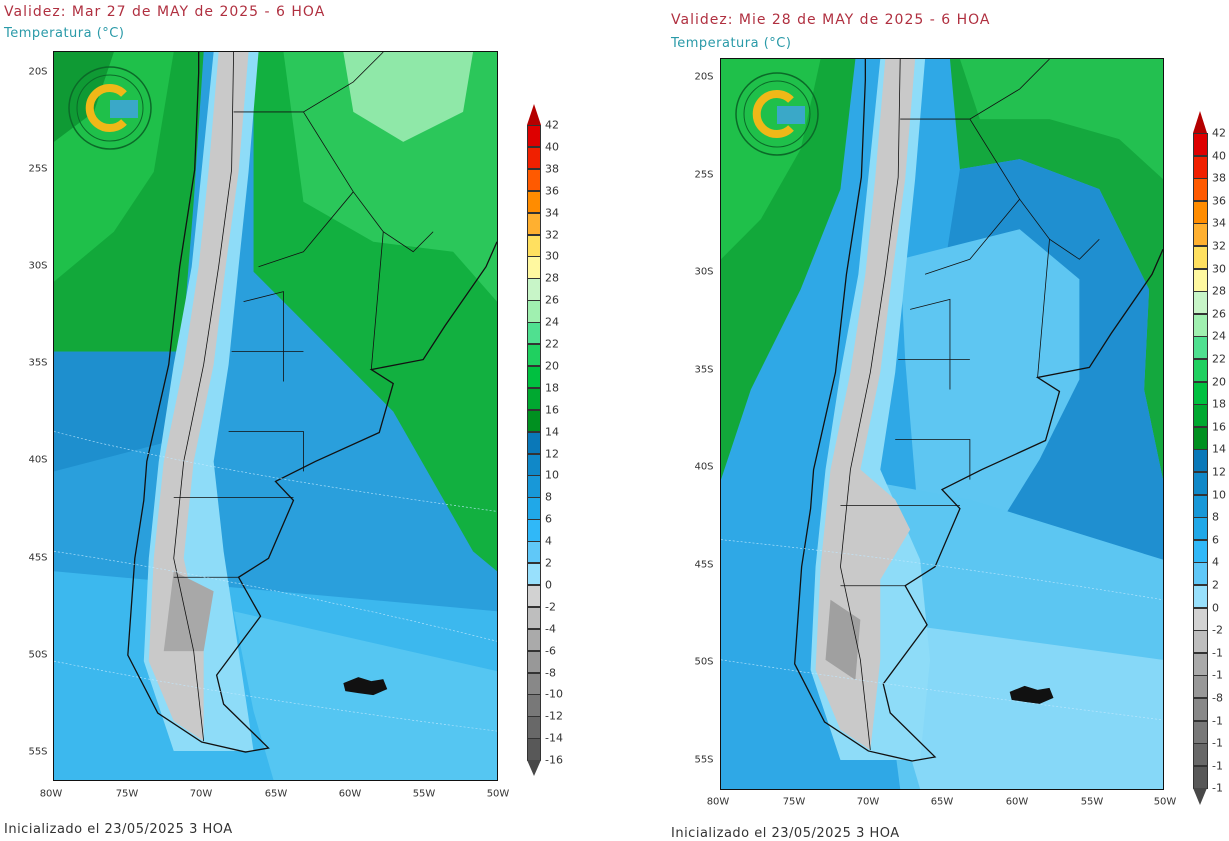 This screenshot has height=841, width=1229. I want to click on colorbar-label: -12, so click(554, 716).